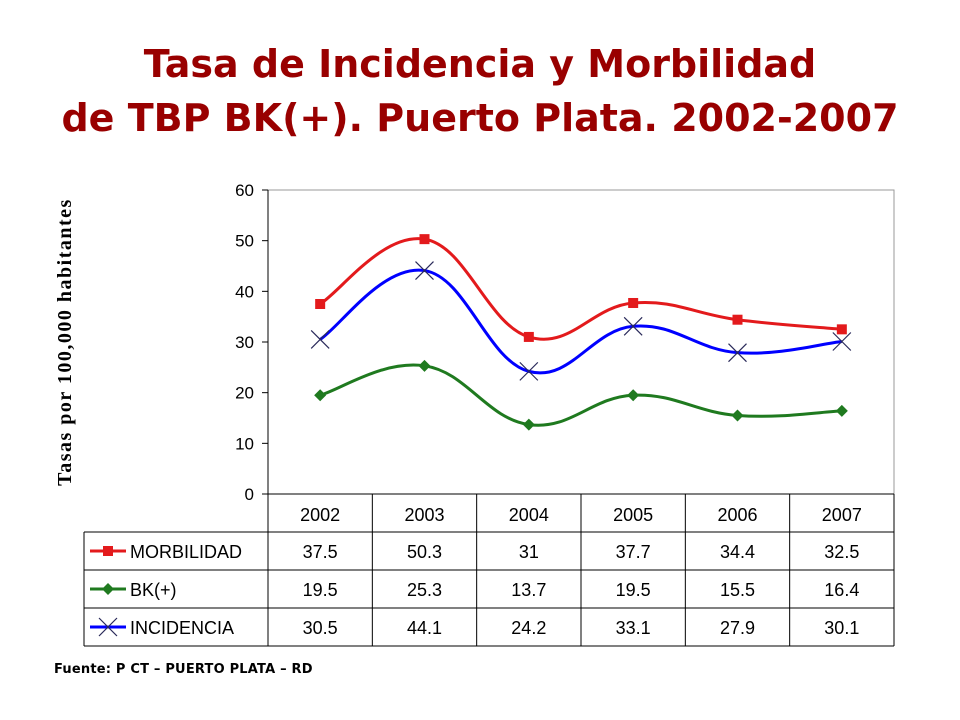  Describe the element at coordinates (153, 590) in the screenshot. I see `legend-label-bk: BK(+)` at that location.